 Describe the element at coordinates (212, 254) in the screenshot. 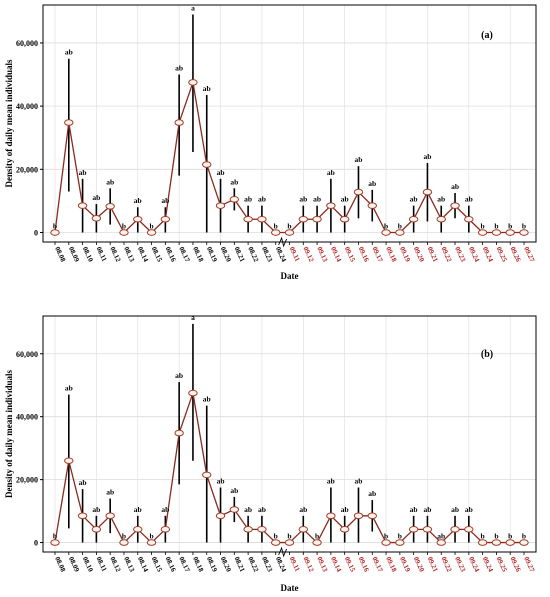

I see `x-tick-label: 08.19` at that location.